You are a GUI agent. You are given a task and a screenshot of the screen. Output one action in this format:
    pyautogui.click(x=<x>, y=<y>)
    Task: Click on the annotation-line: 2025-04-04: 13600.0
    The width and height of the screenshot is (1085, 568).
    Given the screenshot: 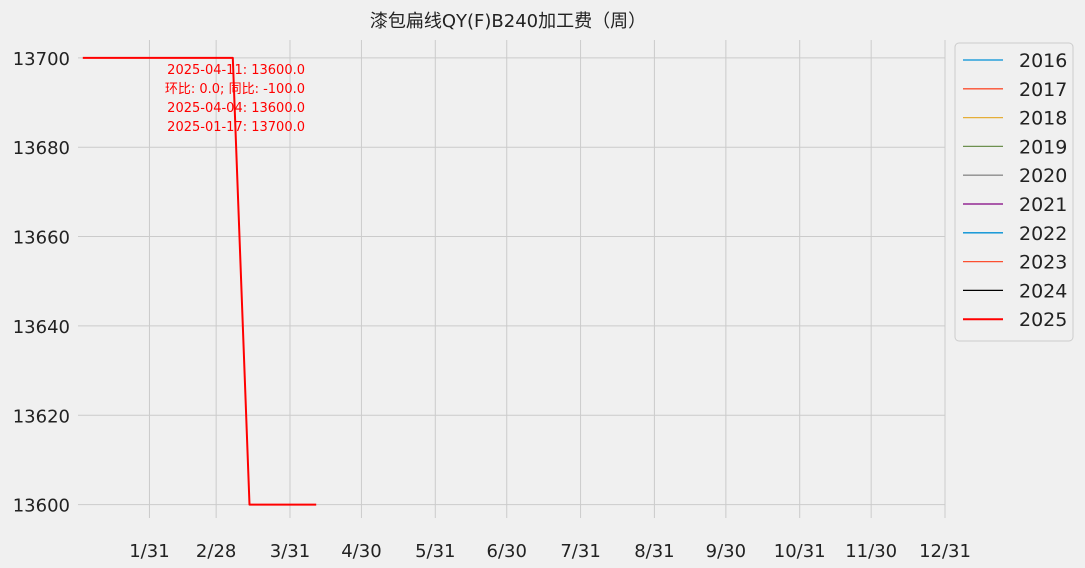 What is the action you would take?
    pyautogui.click(x=236, y=108)
    